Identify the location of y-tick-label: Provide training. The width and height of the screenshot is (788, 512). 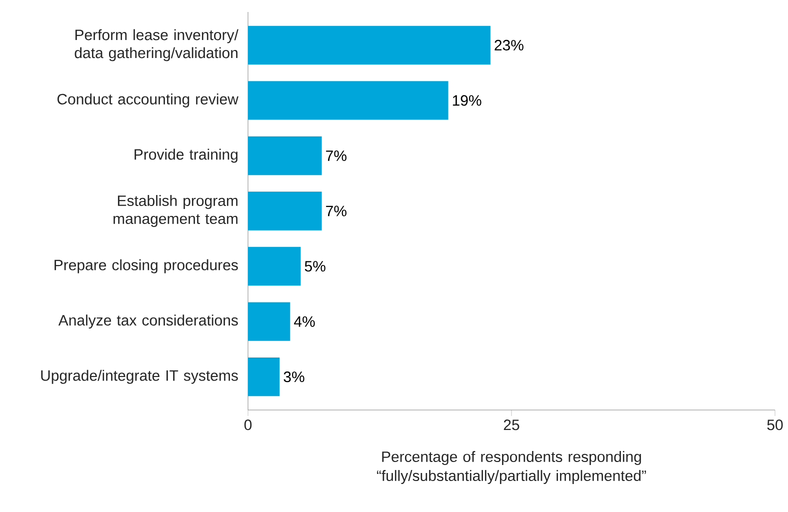
(186, 155).